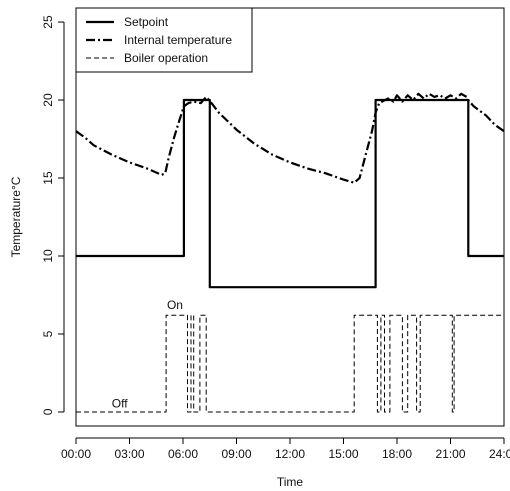  What do you see at coordinates (178, 40) in the screenshot?
I see `legend-label-internal-temperature: Internal temperature` at bounding box center [178, 40].